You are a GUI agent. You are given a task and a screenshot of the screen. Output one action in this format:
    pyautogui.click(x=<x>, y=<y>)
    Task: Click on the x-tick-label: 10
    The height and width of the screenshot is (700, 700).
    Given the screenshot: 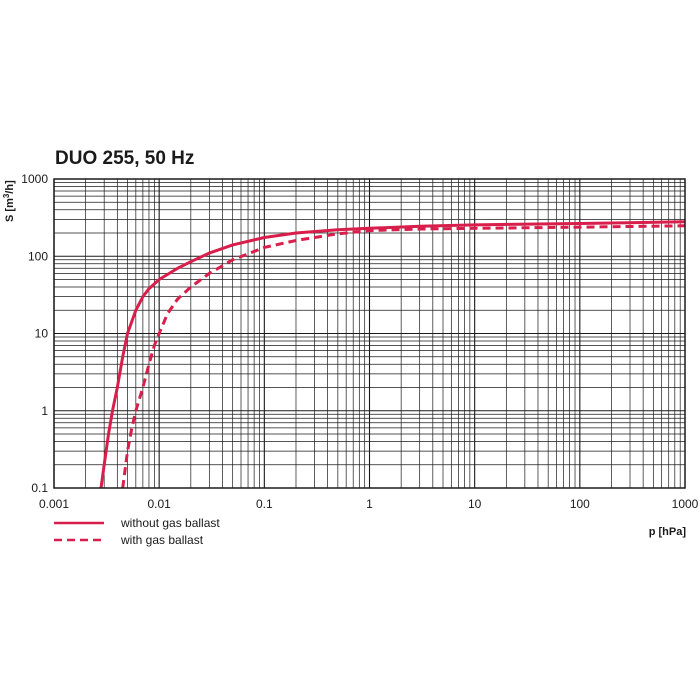 What is the action you would take?
    pyautogui.click(x=475, y=504)
    